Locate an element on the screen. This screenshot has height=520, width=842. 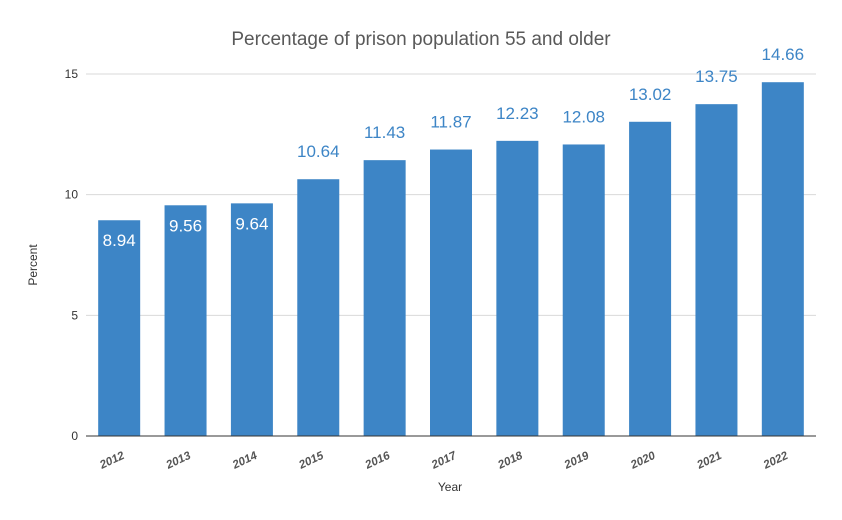
x-tick-label: 2014 is located at coordinates (245, 461).